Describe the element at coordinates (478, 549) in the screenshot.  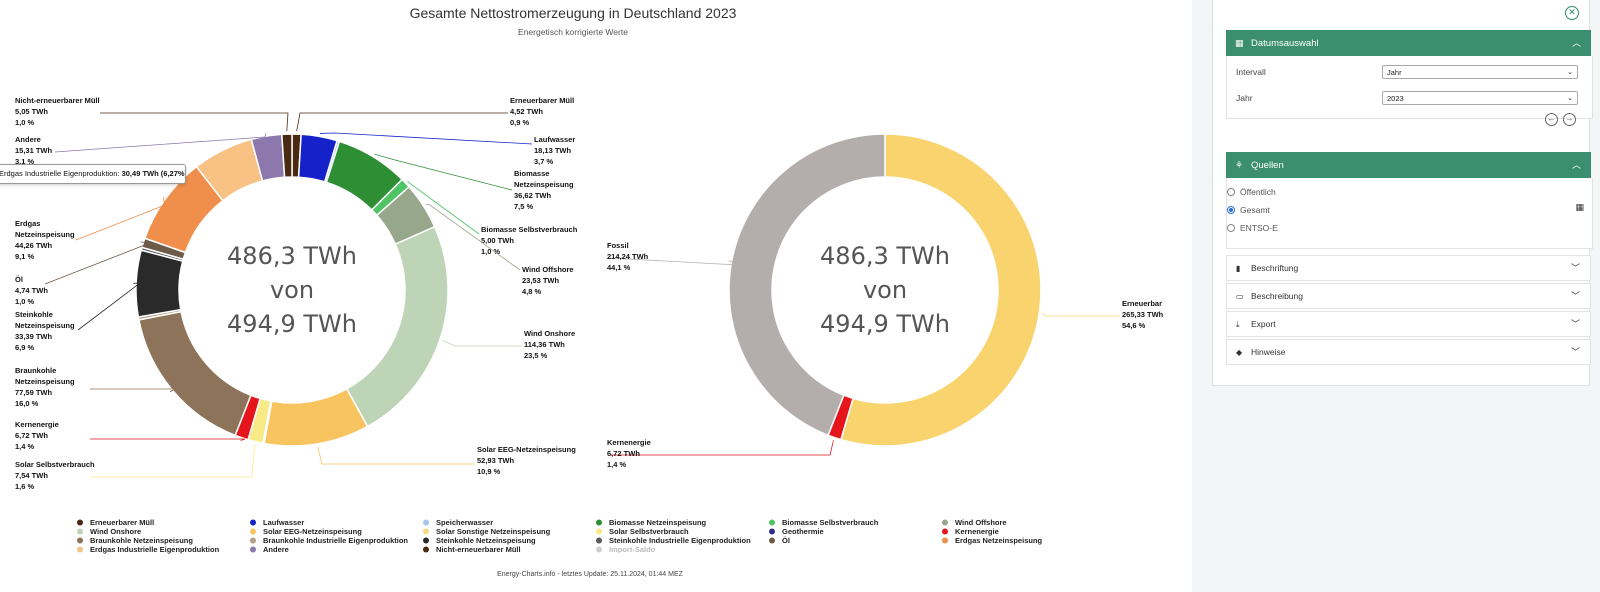
I see `legend-item-nicht-erneuerbarer-muell: Nicht-erneuerbarer Müll` at that location.